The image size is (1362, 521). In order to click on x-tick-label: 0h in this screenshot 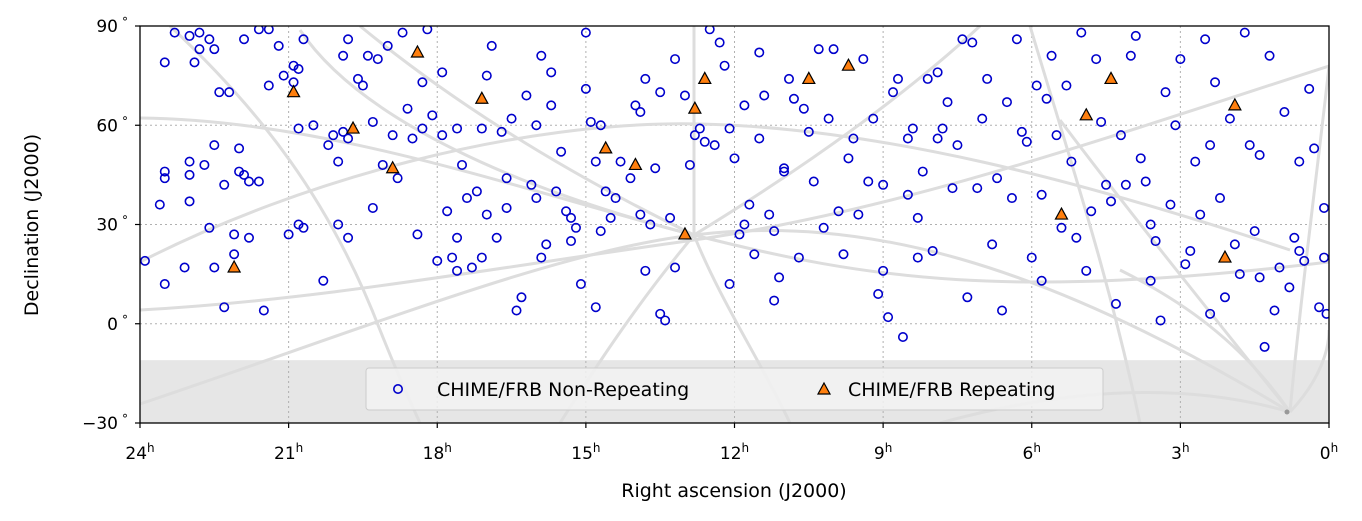, I will do `click(1329, 452)`.